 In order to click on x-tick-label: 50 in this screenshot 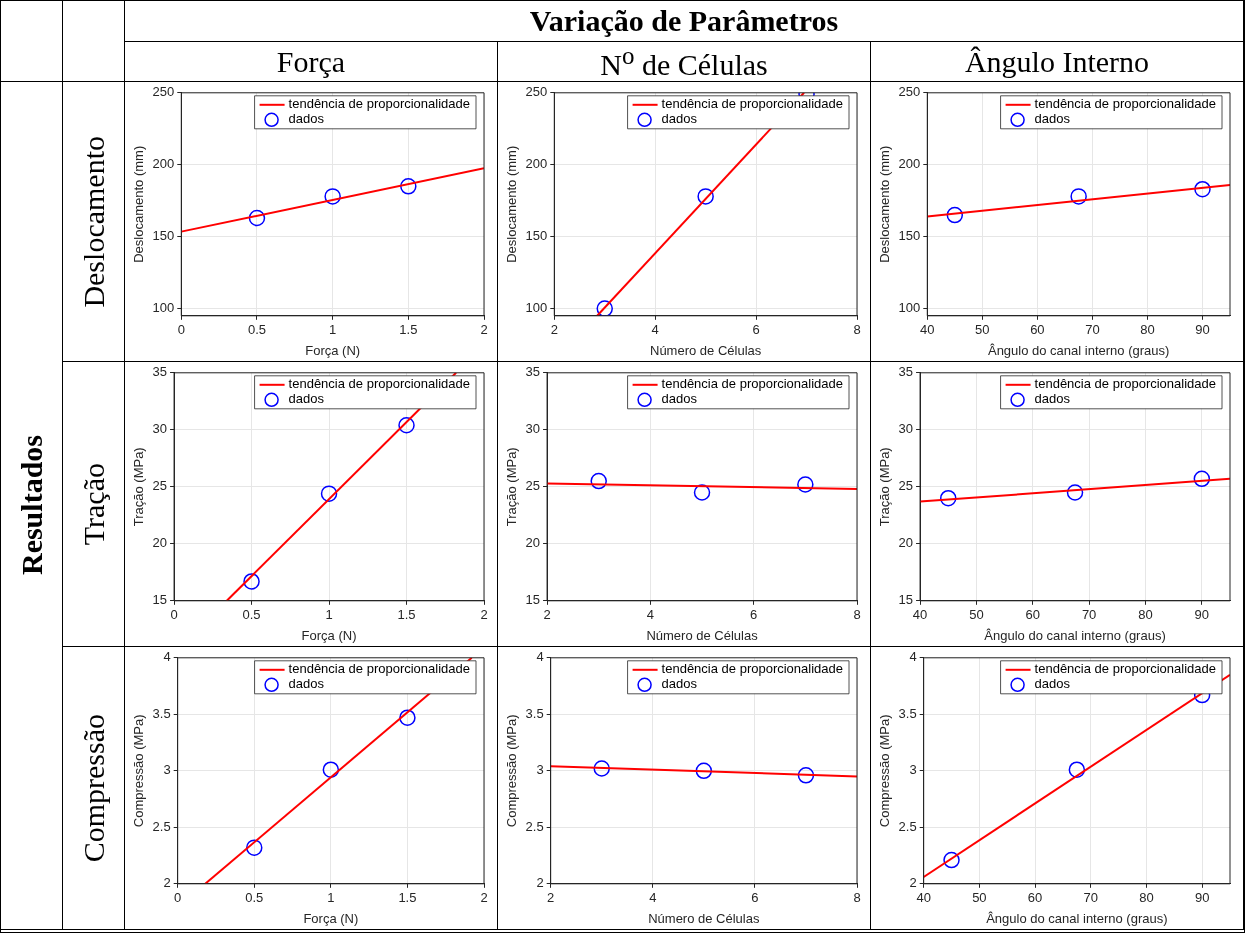, I will do `click(982, 330)`.